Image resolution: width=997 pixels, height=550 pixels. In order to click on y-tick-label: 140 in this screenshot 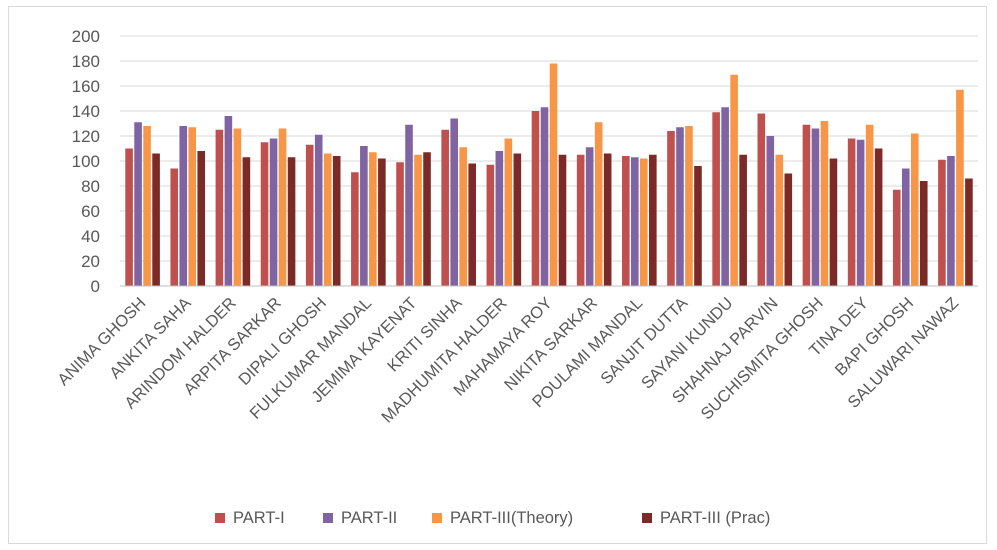, I will do `click(86, 111)`.